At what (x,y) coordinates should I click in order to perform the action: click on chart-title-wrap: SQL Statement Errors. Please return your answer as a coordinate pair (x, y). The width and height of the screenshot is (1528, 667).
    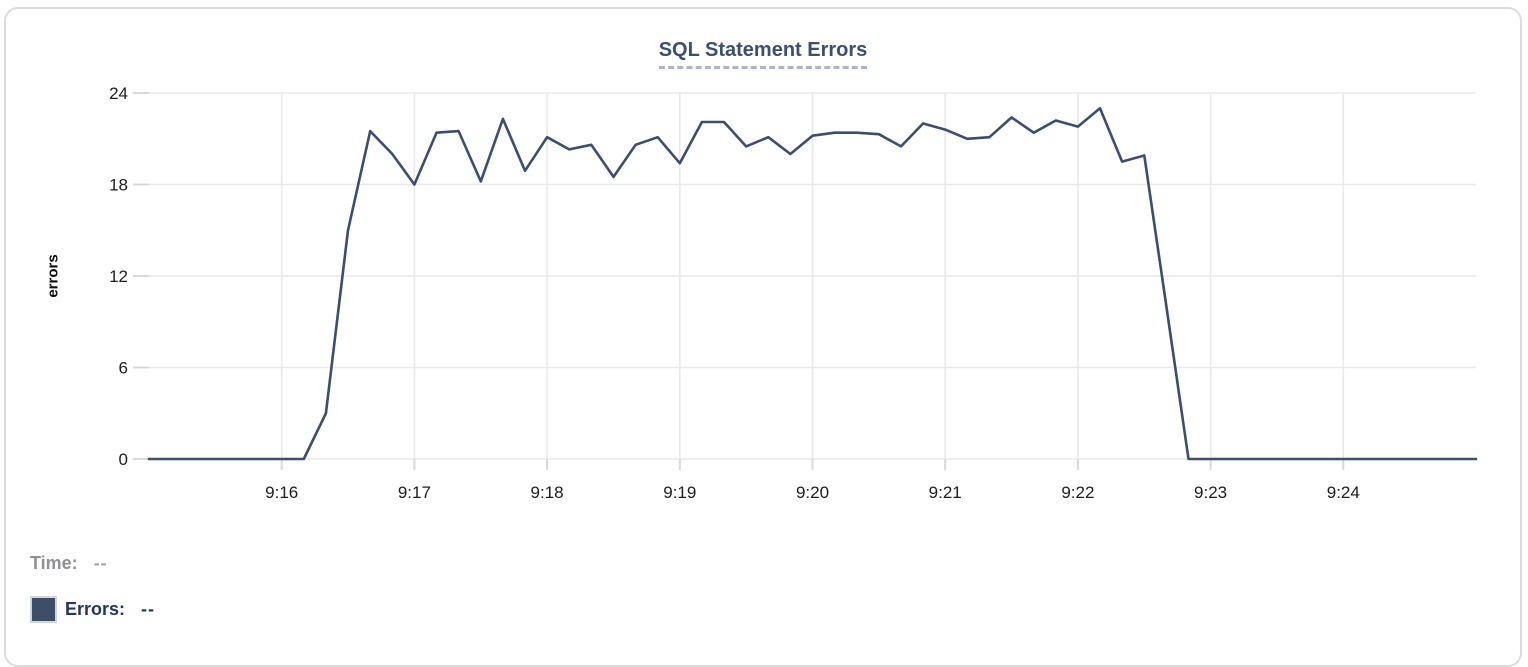
    Looking at the image, I should click on (763, 54).